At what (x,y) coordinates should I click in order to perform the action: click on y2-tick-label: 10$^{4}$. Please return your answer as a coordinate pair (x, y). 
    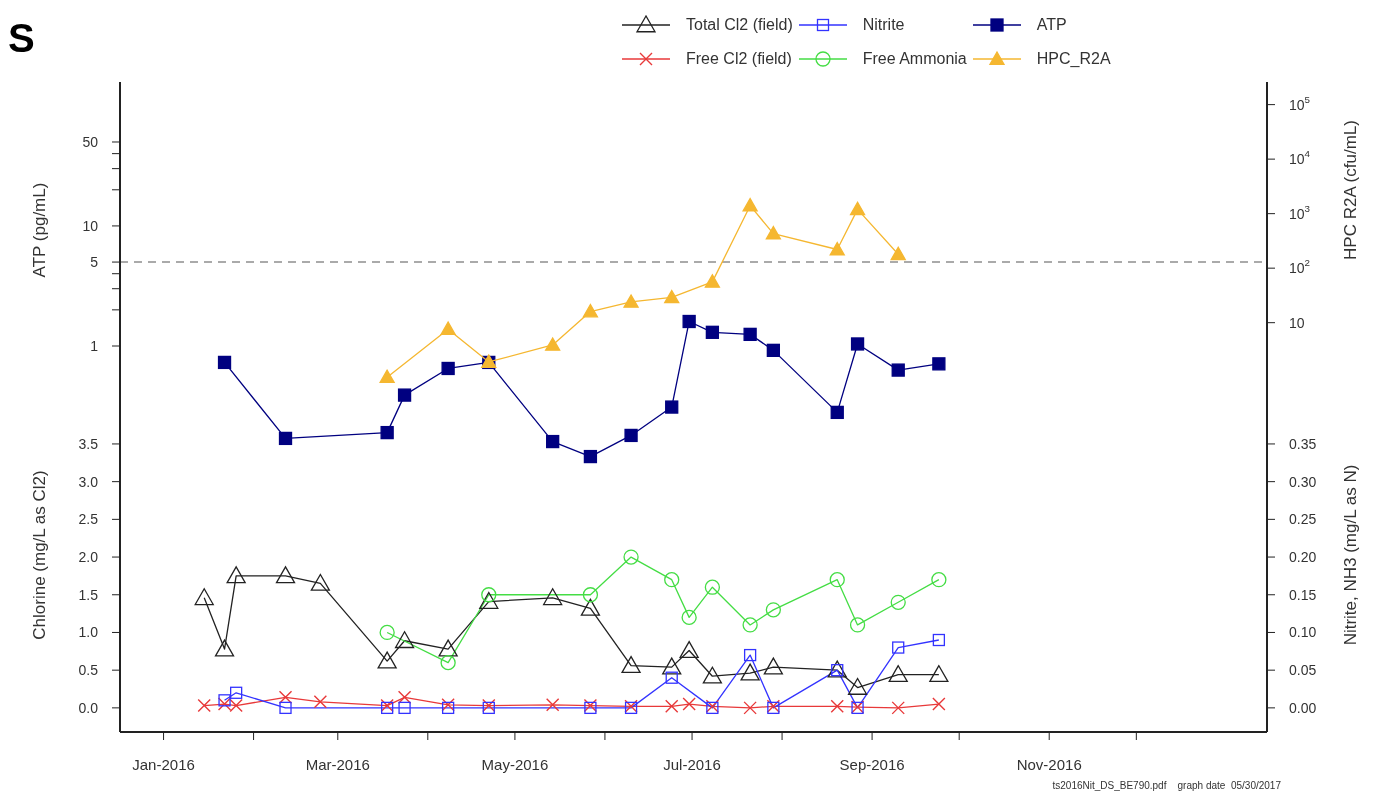
    Looking at the image, I should click on (1300, 158).